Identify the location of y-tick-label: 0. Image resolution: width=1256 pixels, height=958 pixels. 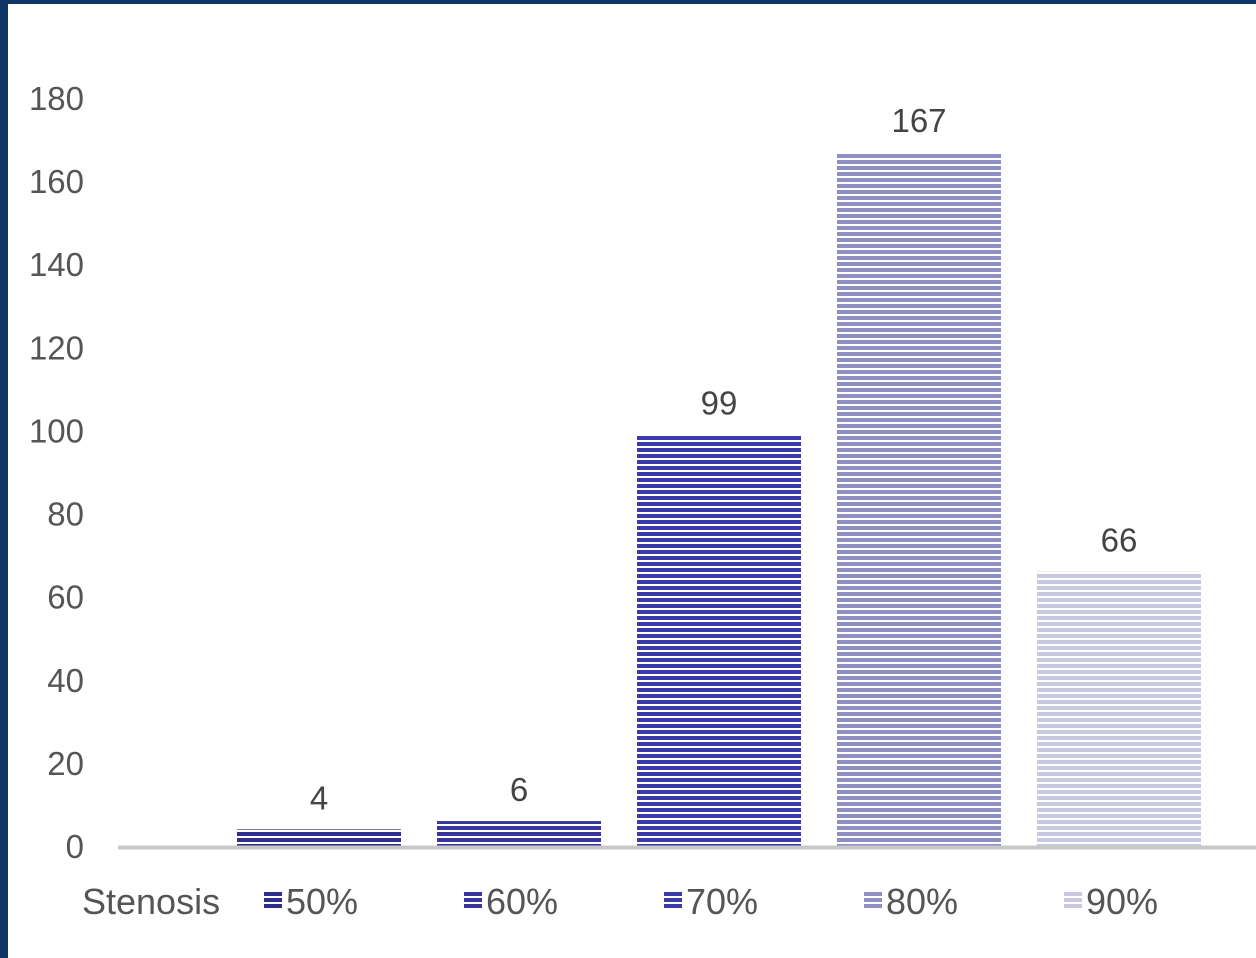
(75, 846).